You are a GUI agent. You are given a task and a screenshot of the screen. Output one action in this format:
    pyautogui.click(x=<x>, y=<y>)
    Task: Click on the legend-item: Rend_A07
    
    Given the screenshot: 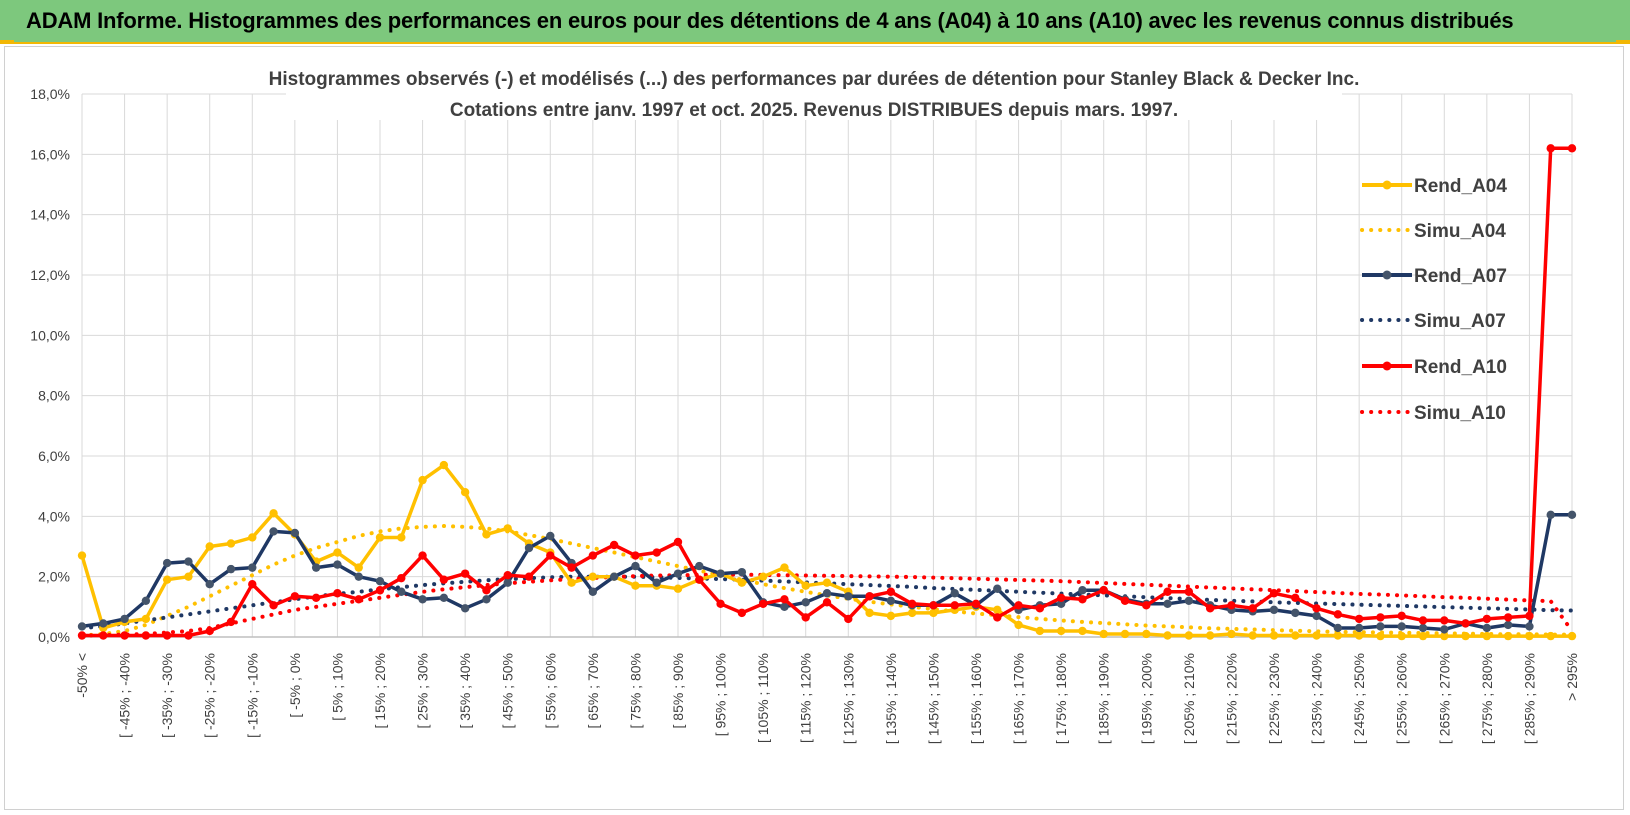 What is the action you would take?
    pyautogui.click(x=1434, y=276)
    